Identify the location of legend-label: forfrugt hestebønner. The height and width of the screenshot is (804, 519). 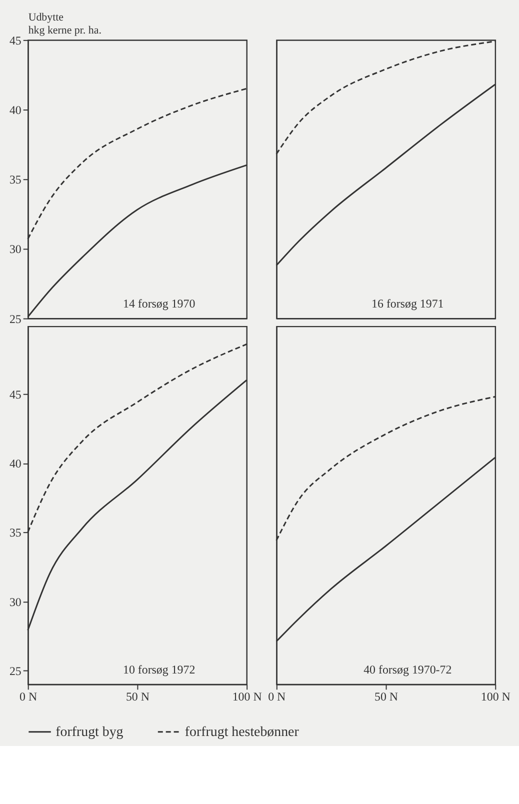
(242, 732).